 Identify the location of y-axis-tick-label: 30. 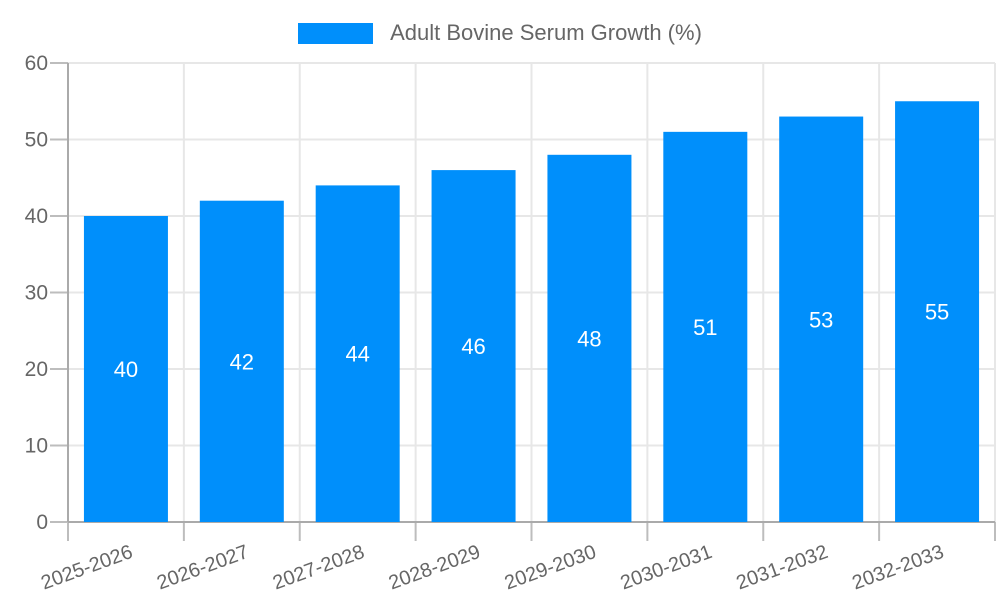
(36, 293).